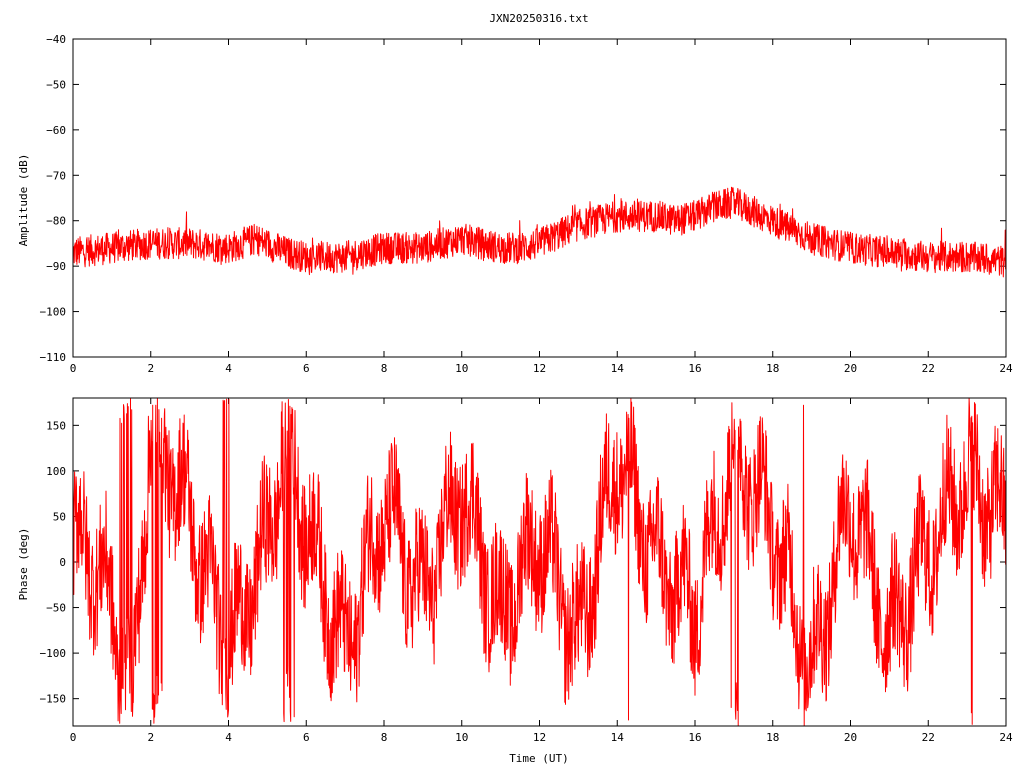 Image resolution: width=1024 pixels, height=768 pixels. What do you see at coordinates (56, 84) in the screenshot?
I see `amplitude-y-tick-label: −50` at bounding box center [56, 84].